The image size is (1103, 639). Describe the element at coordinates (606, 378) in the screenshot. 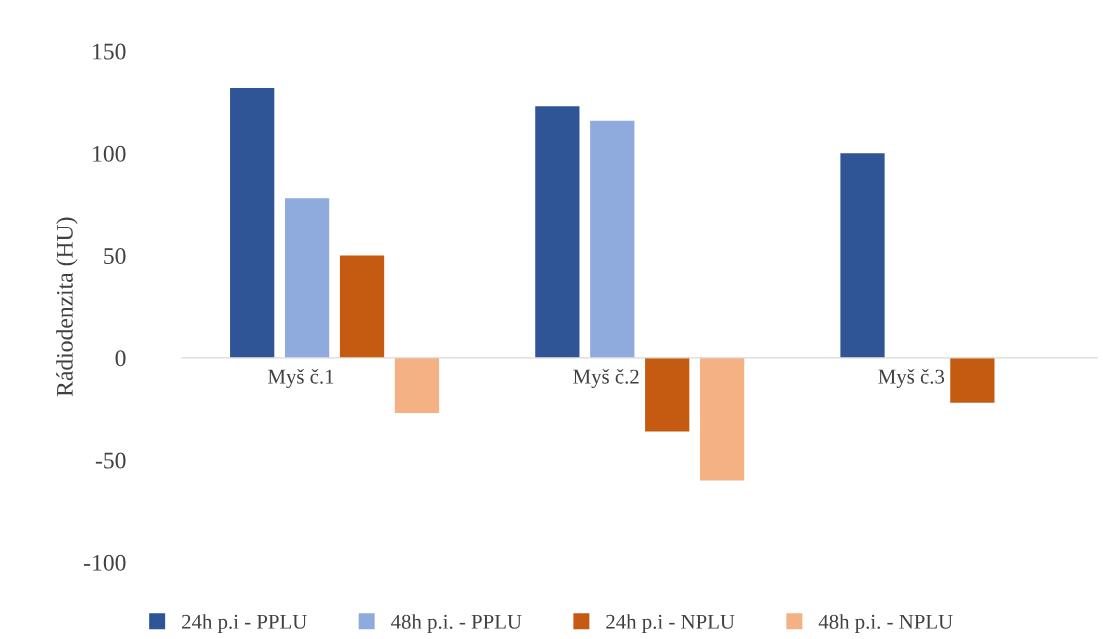

I see `x-tick-label: Myš č.2` at that location.